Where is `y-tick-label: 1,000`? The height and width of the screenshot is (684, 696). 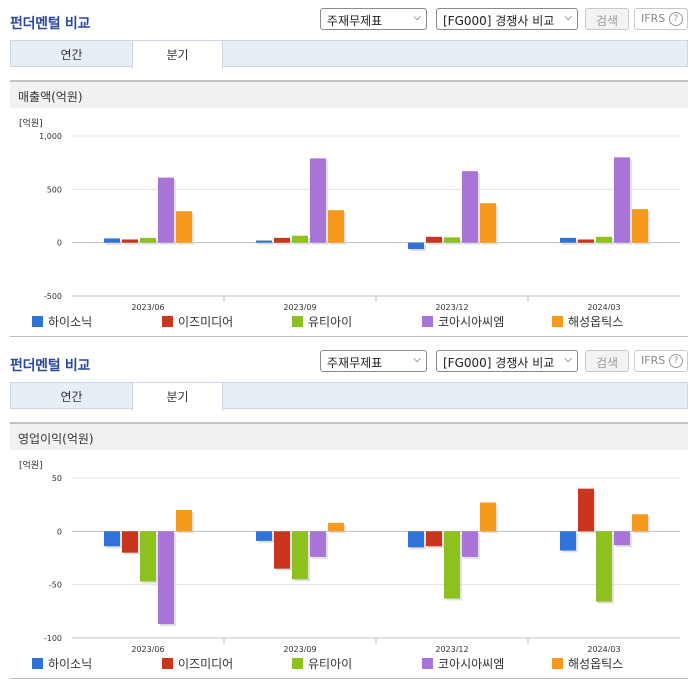 y-tick-label: 1,000 is located at coordinates (50, 136).